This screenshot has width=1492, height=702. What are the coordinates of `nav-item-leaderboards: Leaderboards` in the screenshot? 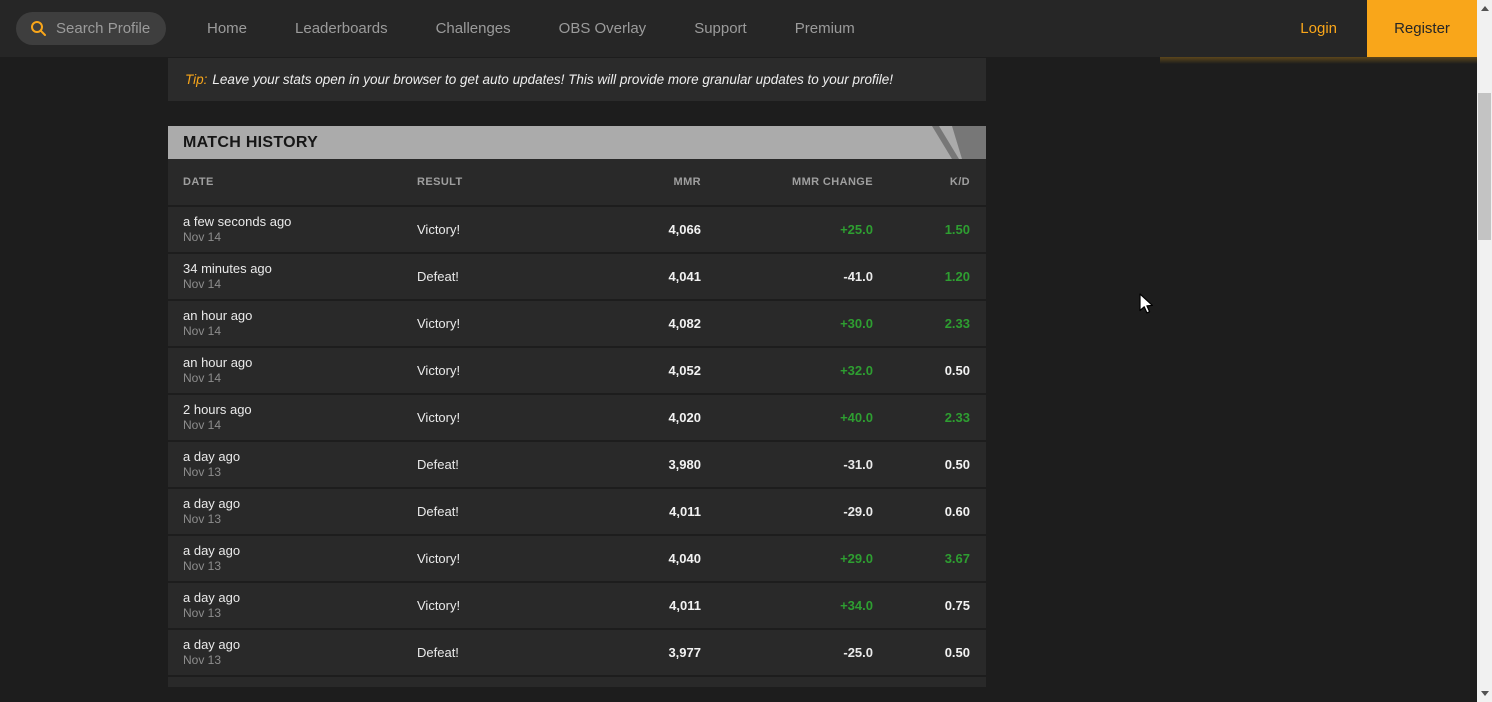 It's located at (341, 28).